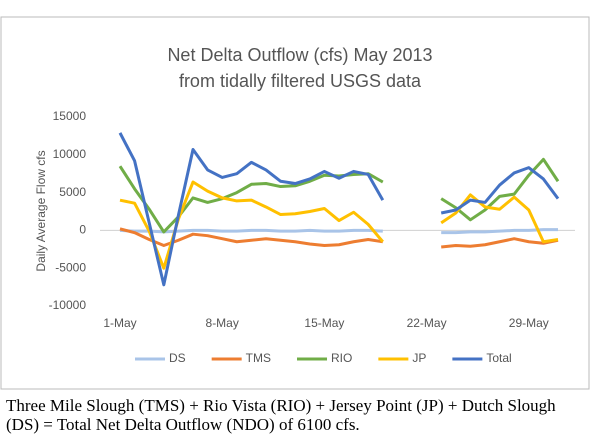  Describe the element at coordinates (70, 116) in the screenshot. I see `y-tick-label: 15000` at that location.